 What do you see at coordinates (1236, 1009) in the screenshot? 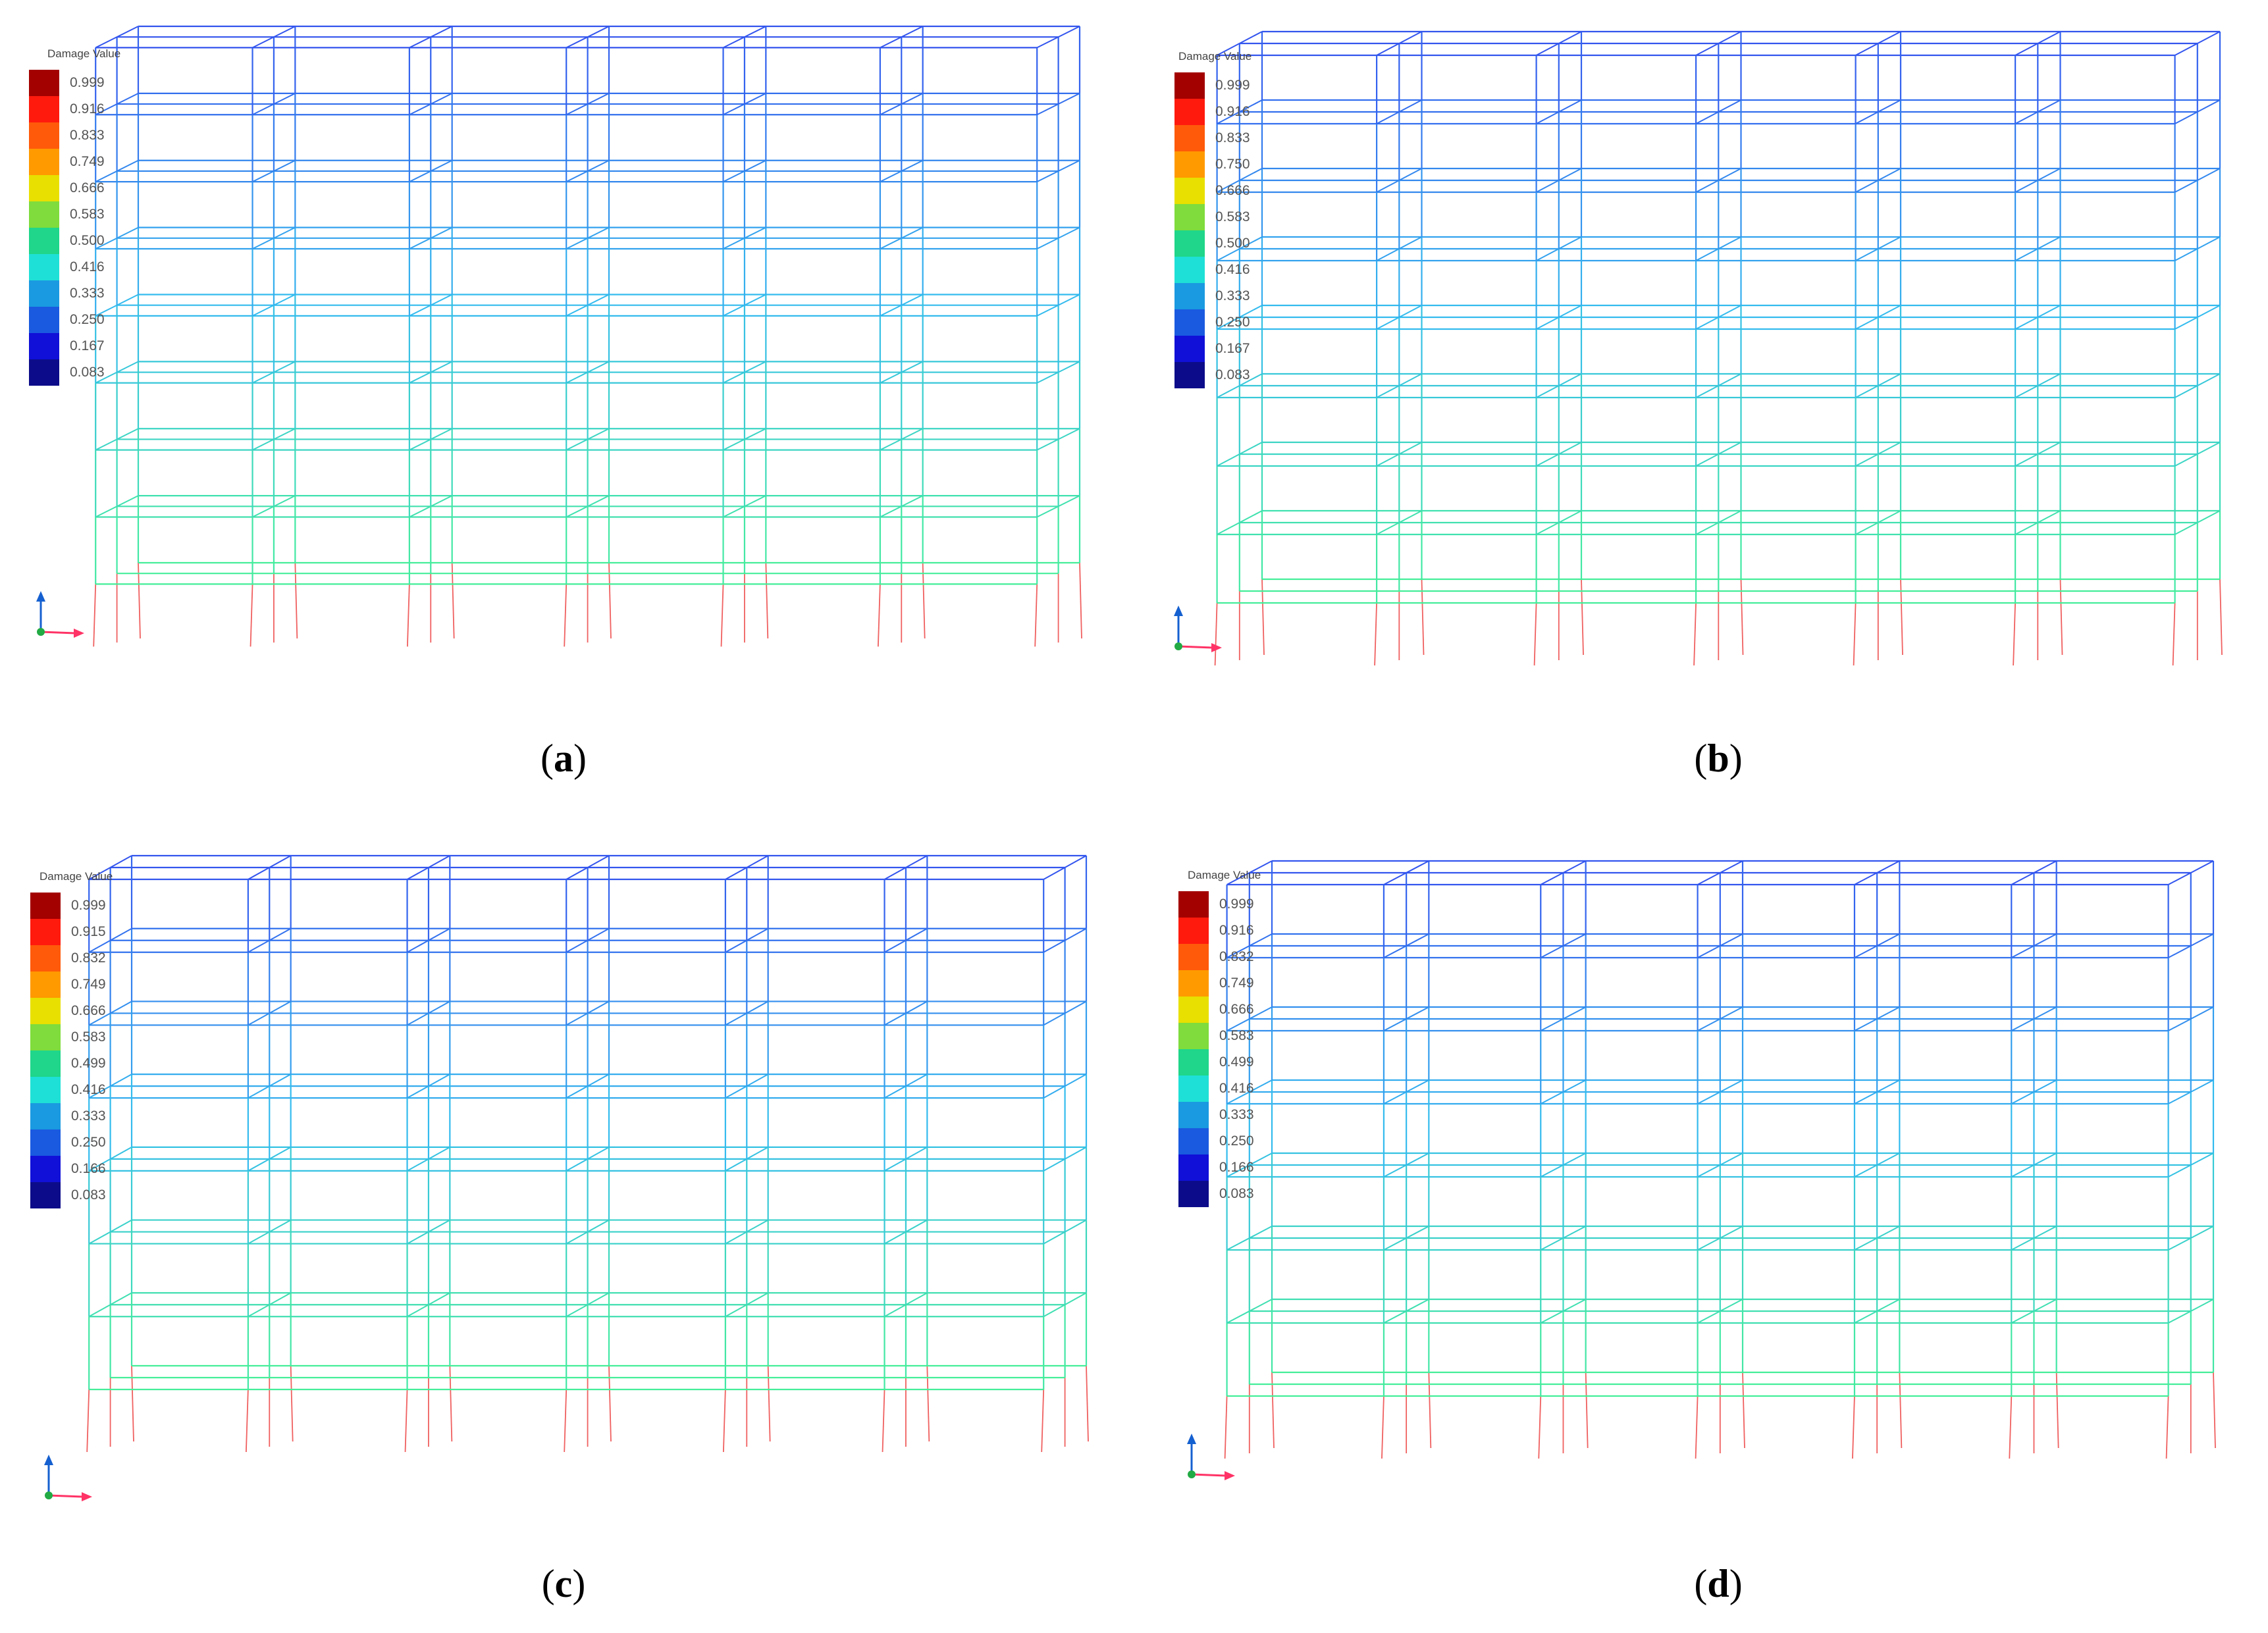
I see `legend-value: 0.666` at bounding box center [1236, 1009].